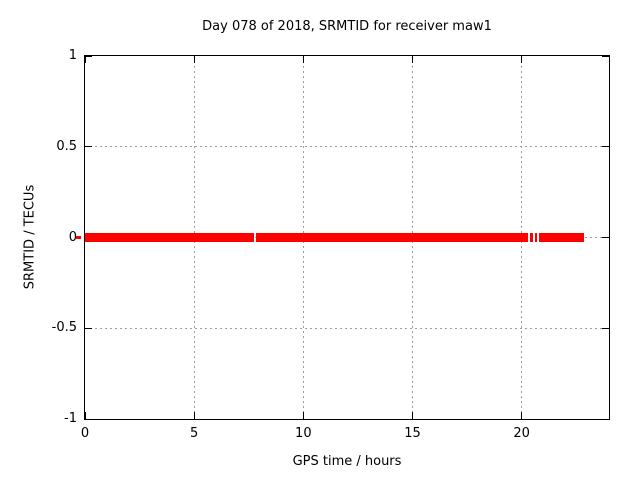 This screenshot has height=480, width=640. Describe the element at coordinates (66, 146) in the screenshot. I see `y-tick-label: 0.5` at that location.